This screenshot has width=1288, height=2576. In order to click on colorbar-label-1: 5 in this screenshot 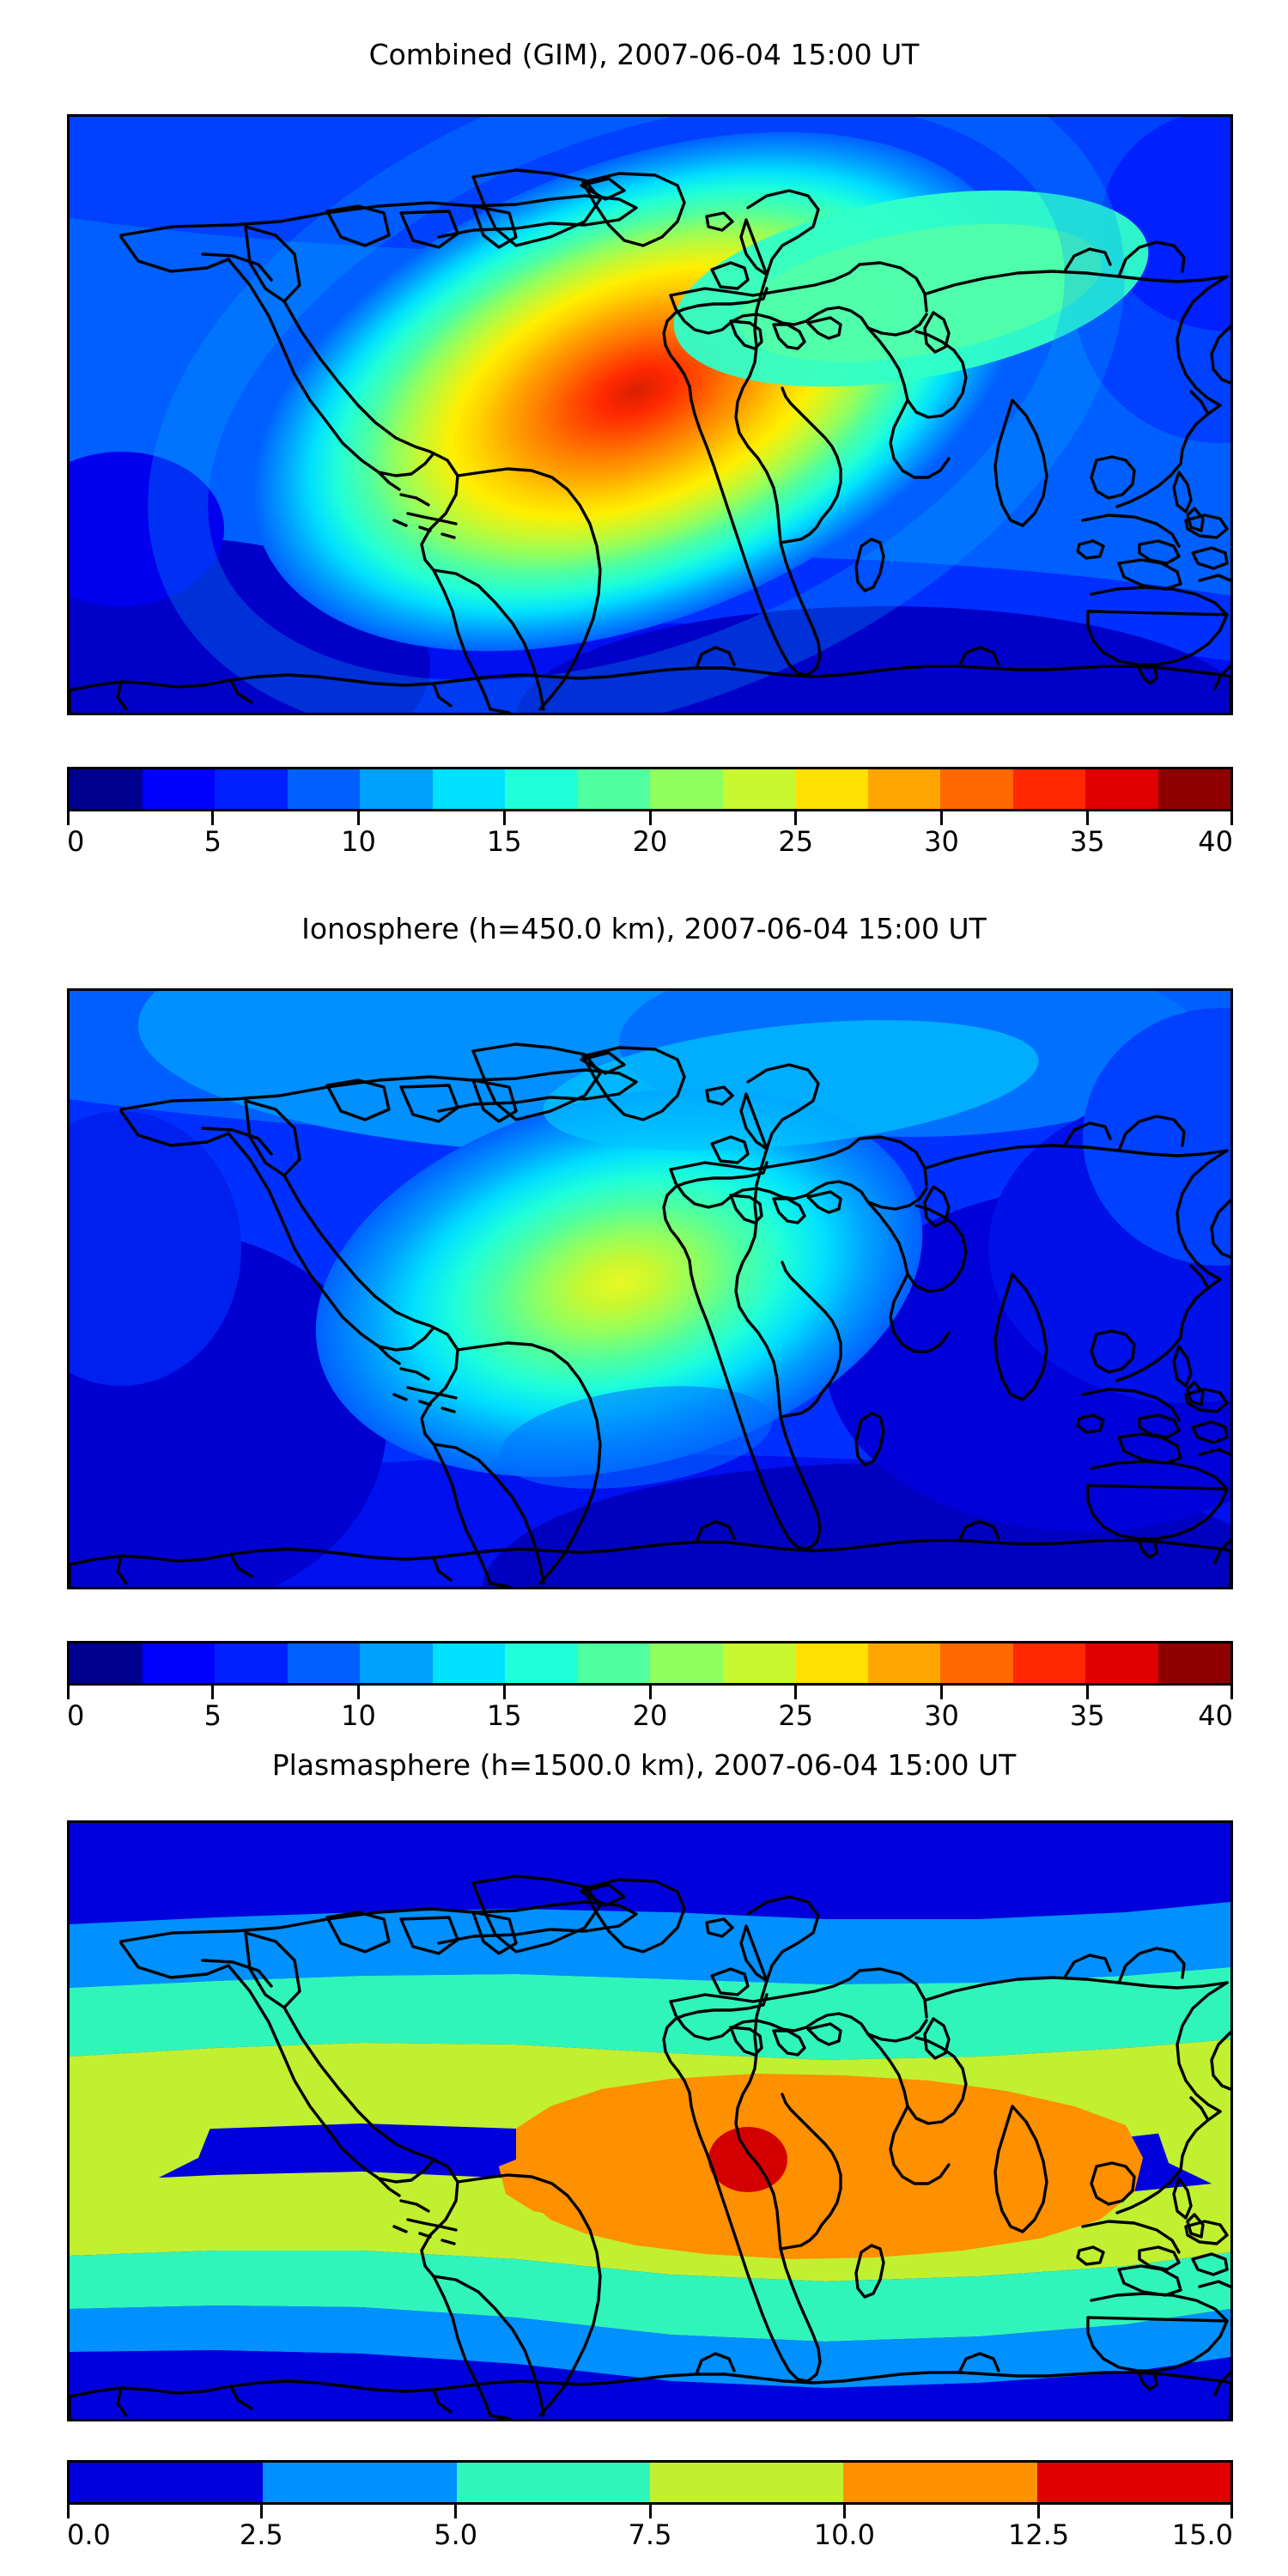, I will do `click(213, 1715)`.